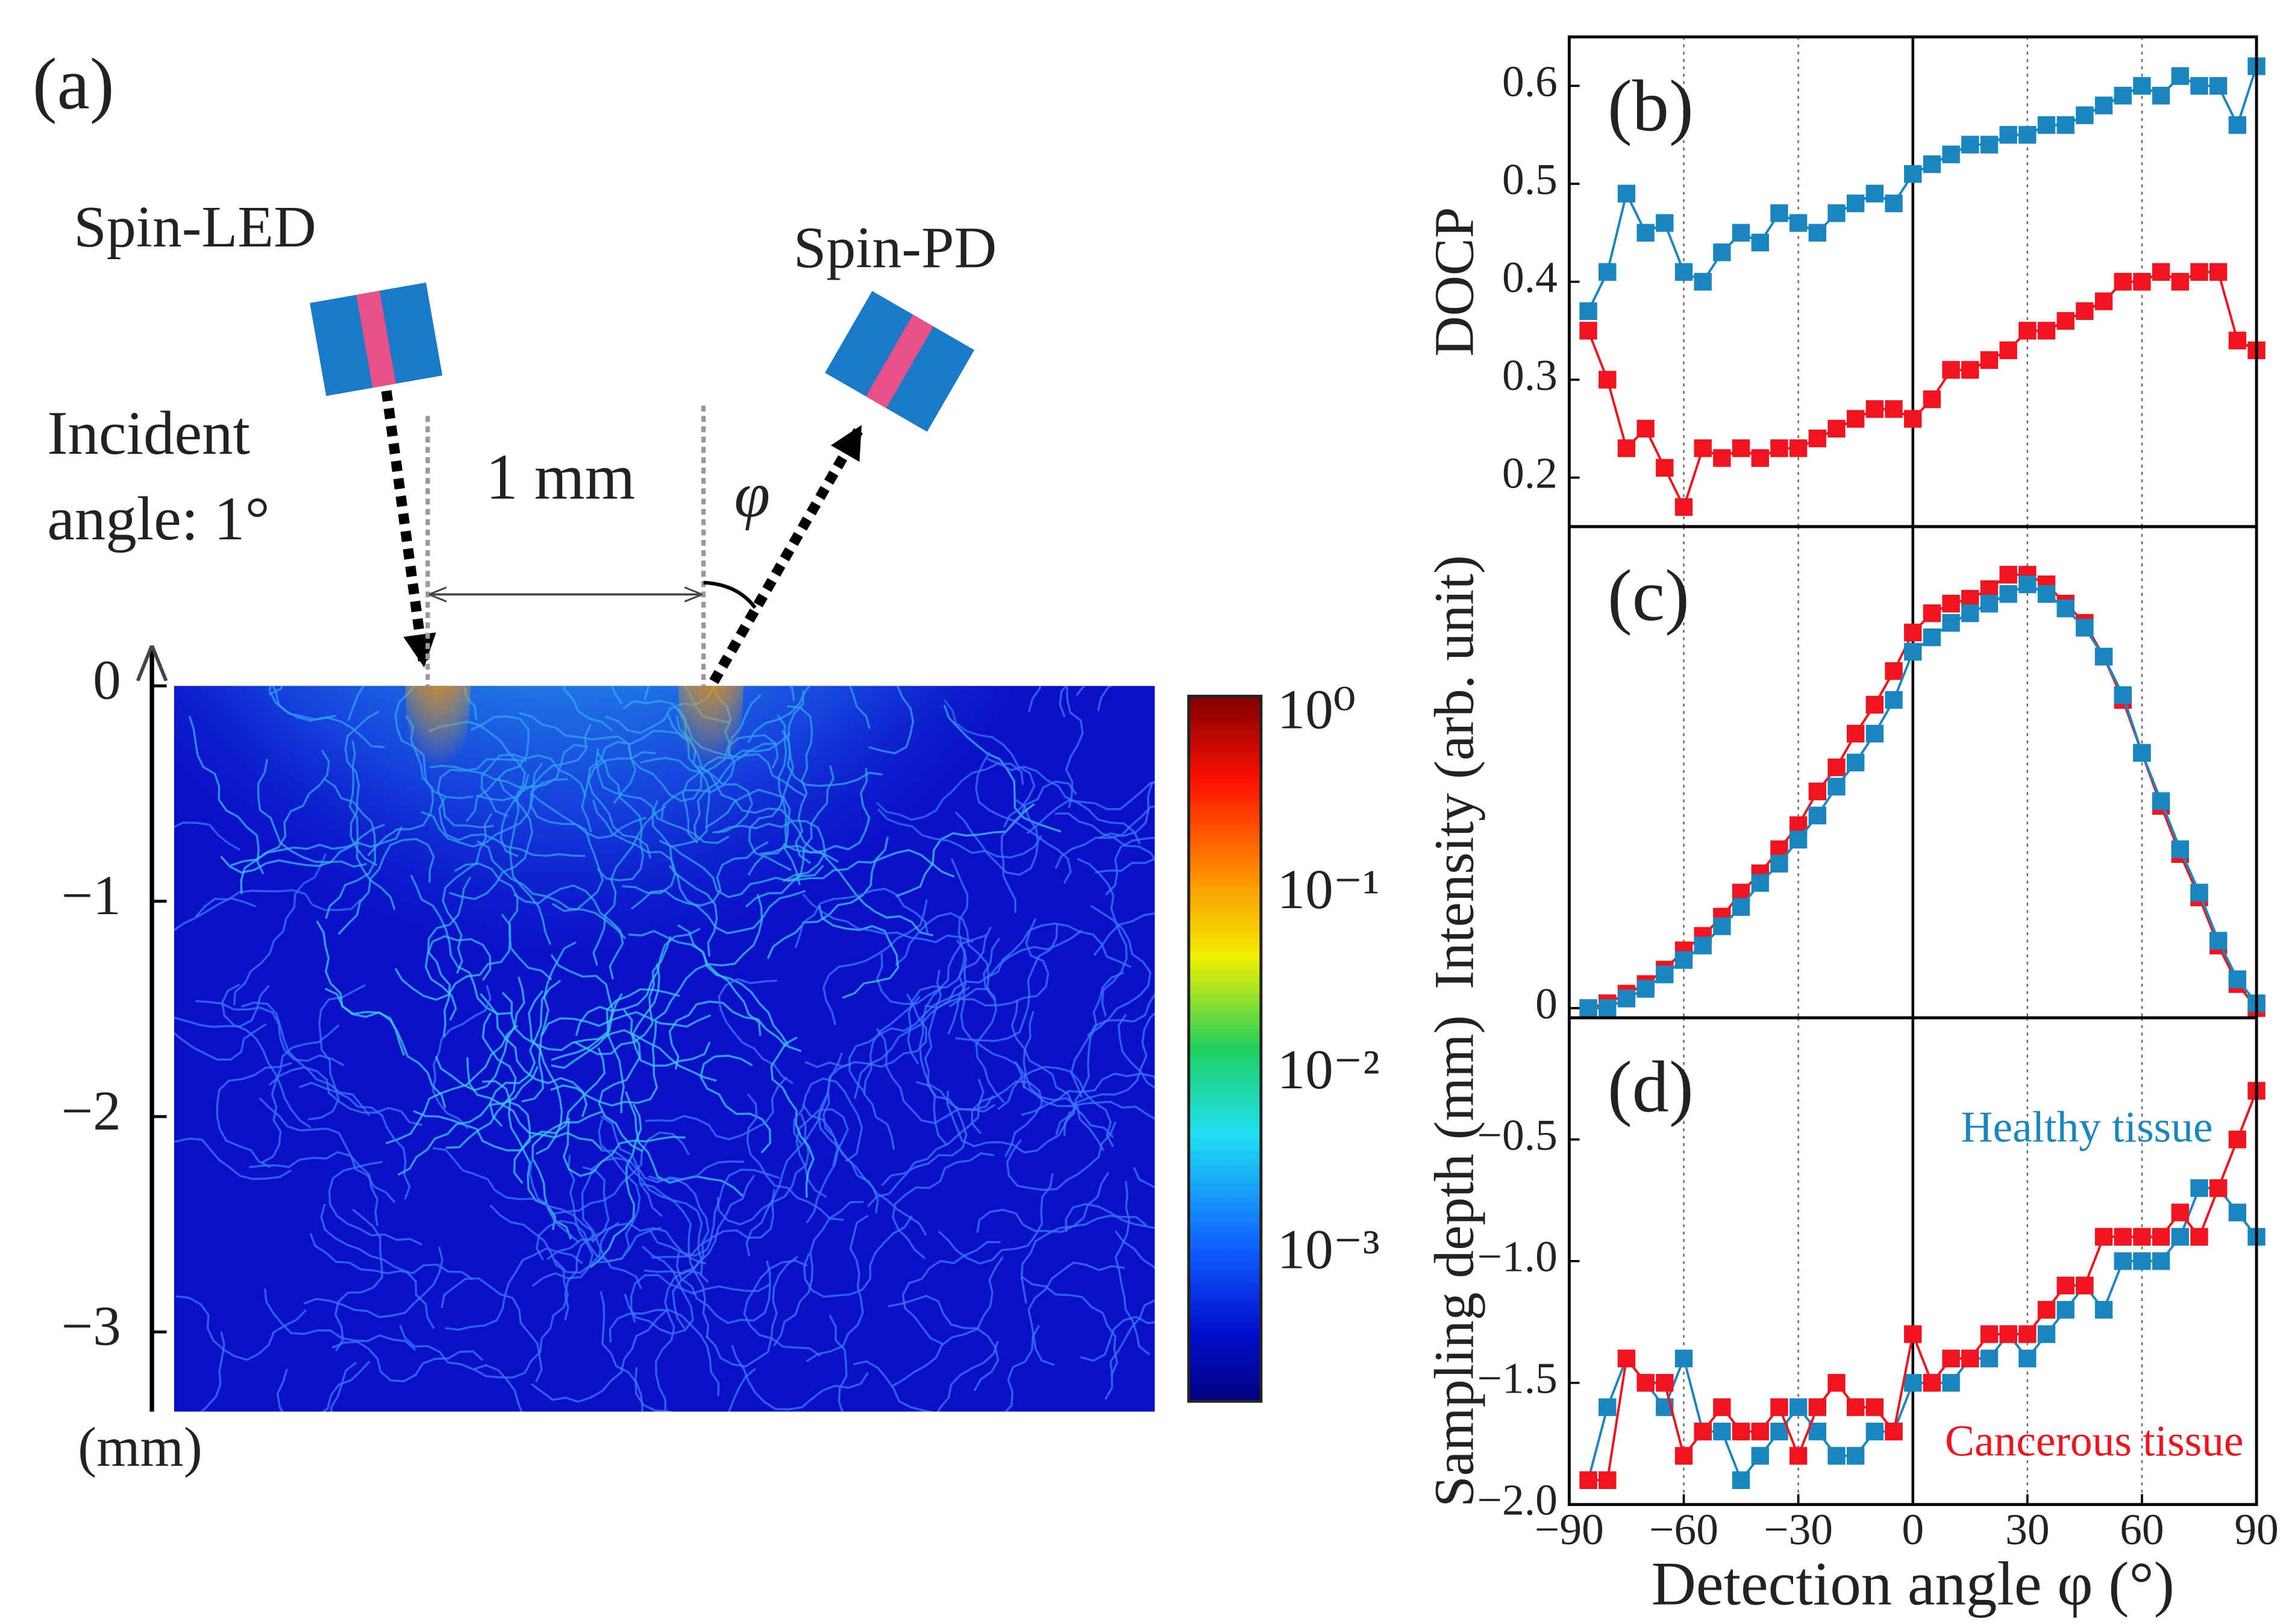  I want to click on x-tick-label: −30, so click(1798, 1530).